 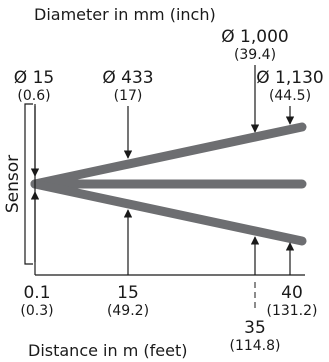 What do you see at coordinates (291, 311) in the screenshot?
I see `distance-sub-4: (131.2)` at bounding box center [291, 311].